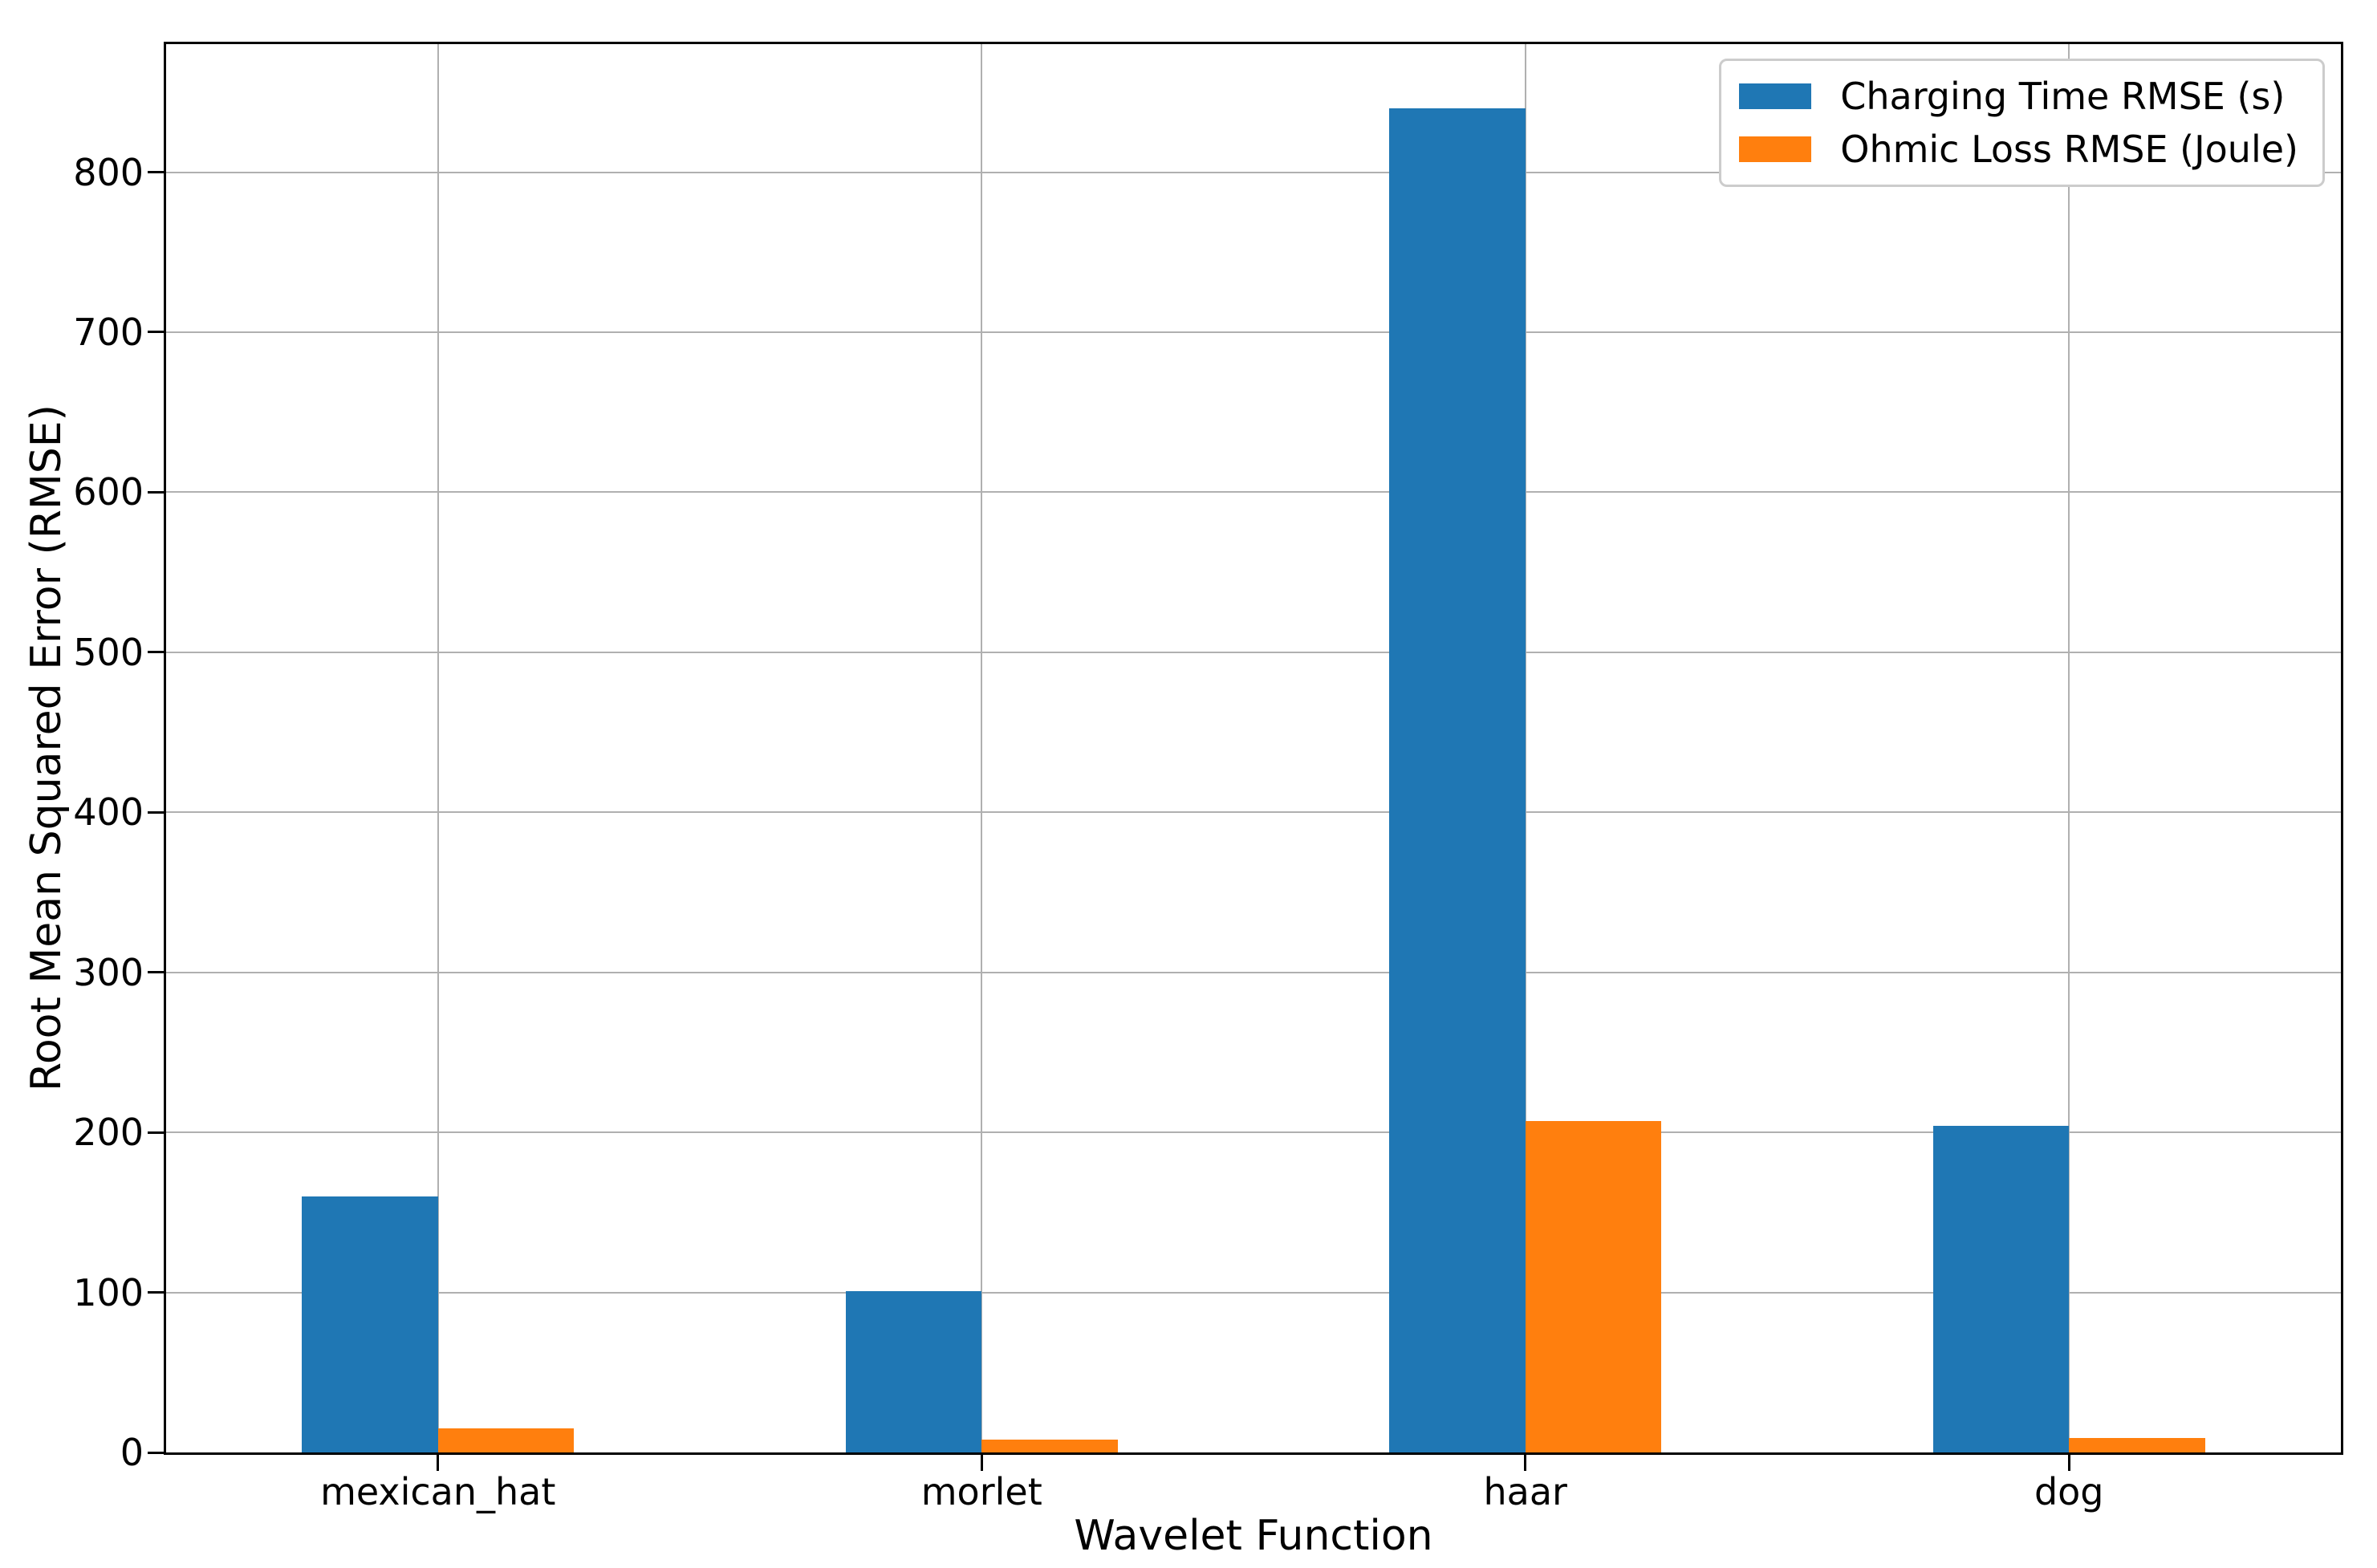 This screenshot has height=1568, width=2377. What do you see at coordinates (1254, 1536) in the screenshot?
I see `x-axis-label: Wavelet Function` at bounding box center [1254, 1536].